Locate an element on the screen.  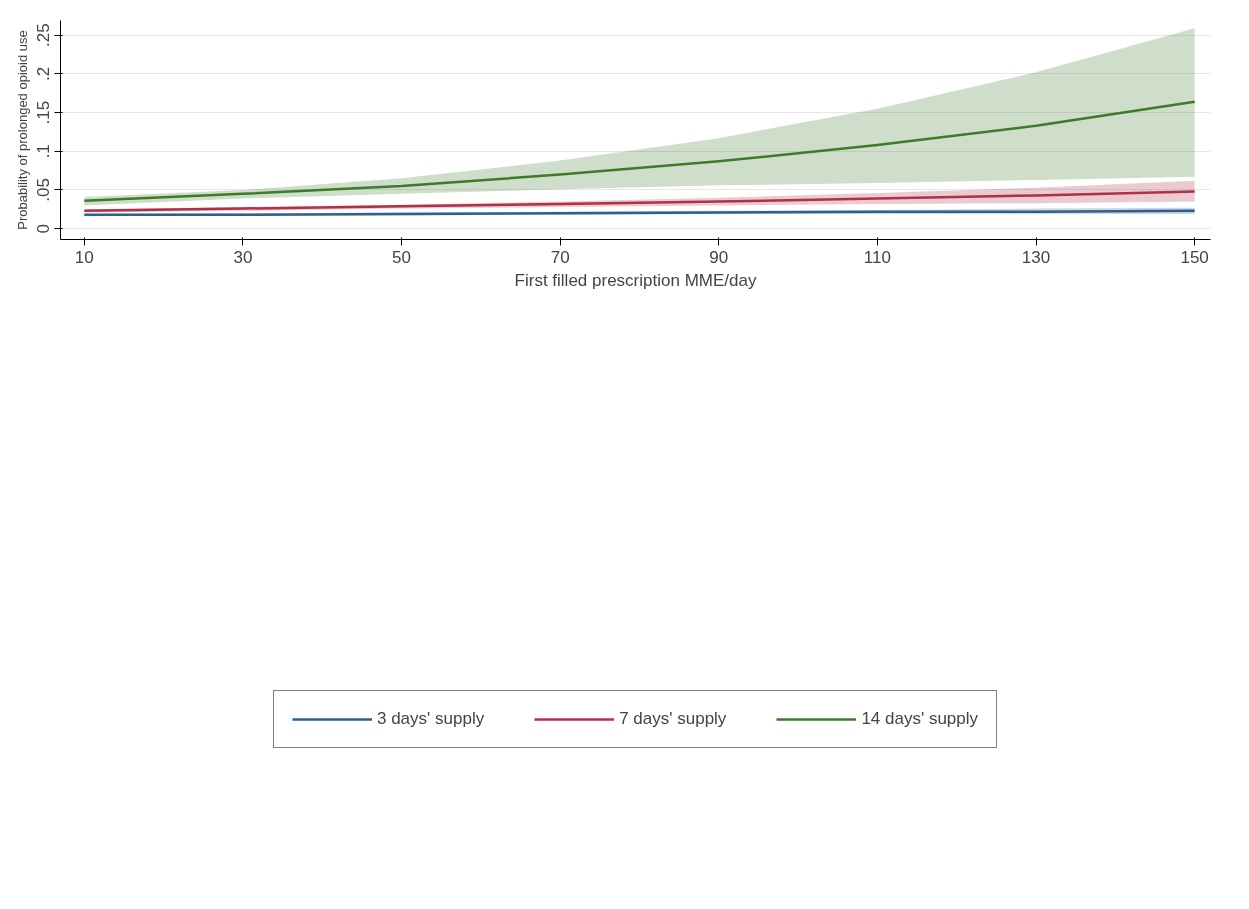
y-tick-label: .15 is located at coordinates (44, 112).